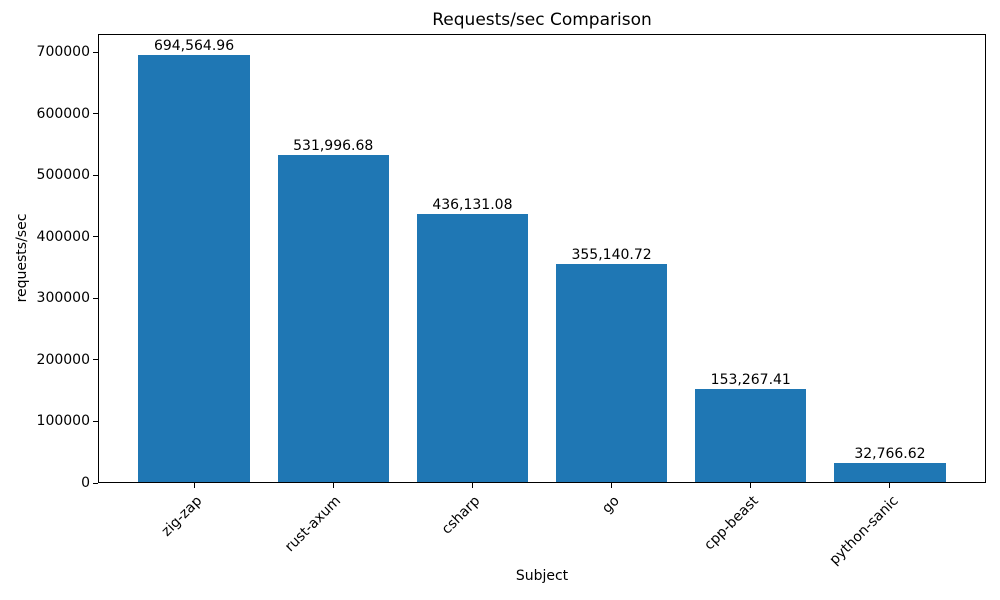 Image resolution: width=1000 pixels, height=600 pixels. I want to click on bar-rust-axum, so click(333, 319).